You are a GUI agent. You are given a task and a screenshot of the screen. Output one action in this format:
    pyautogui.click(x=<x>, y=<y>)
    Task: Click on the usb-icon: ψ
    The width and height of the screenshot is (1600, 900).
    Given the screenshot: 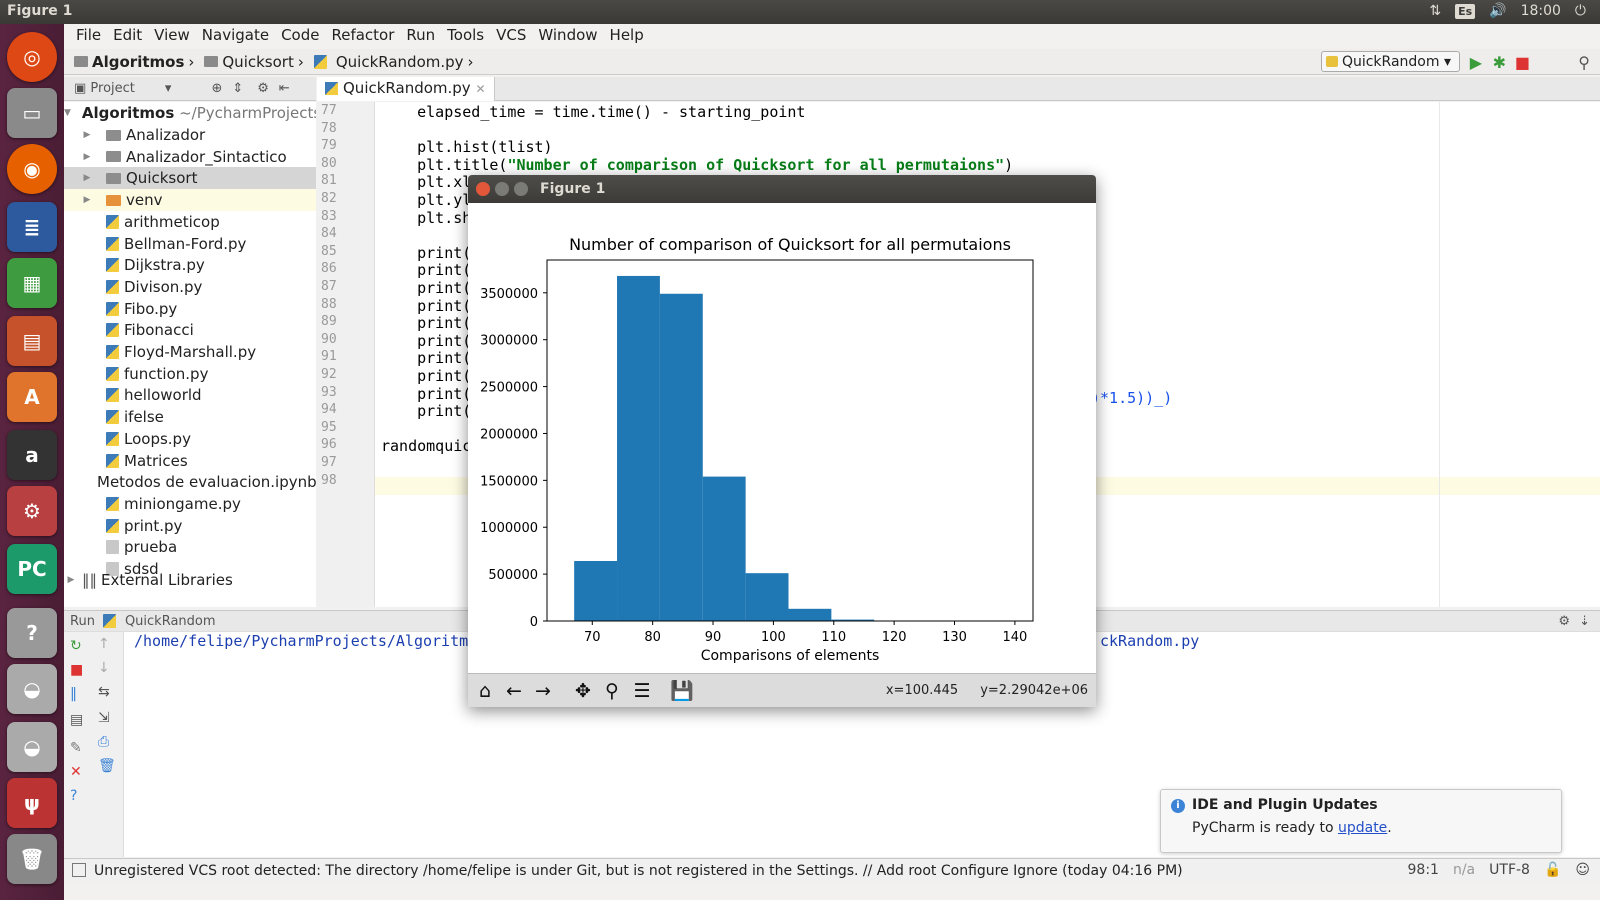 What is the action you would take?
    pyautogui.click(x=32, y=803)
    